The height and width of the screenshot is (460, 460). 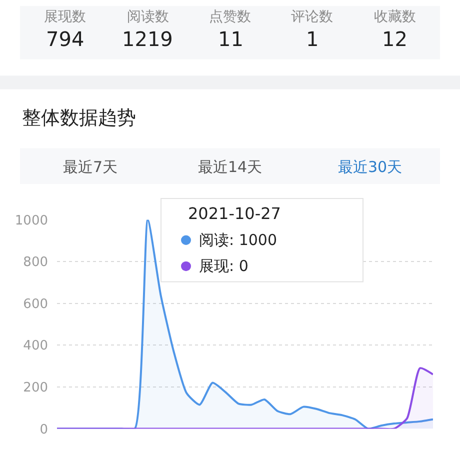 I want to click on text: 最近14天, so click(x=230, y=167).